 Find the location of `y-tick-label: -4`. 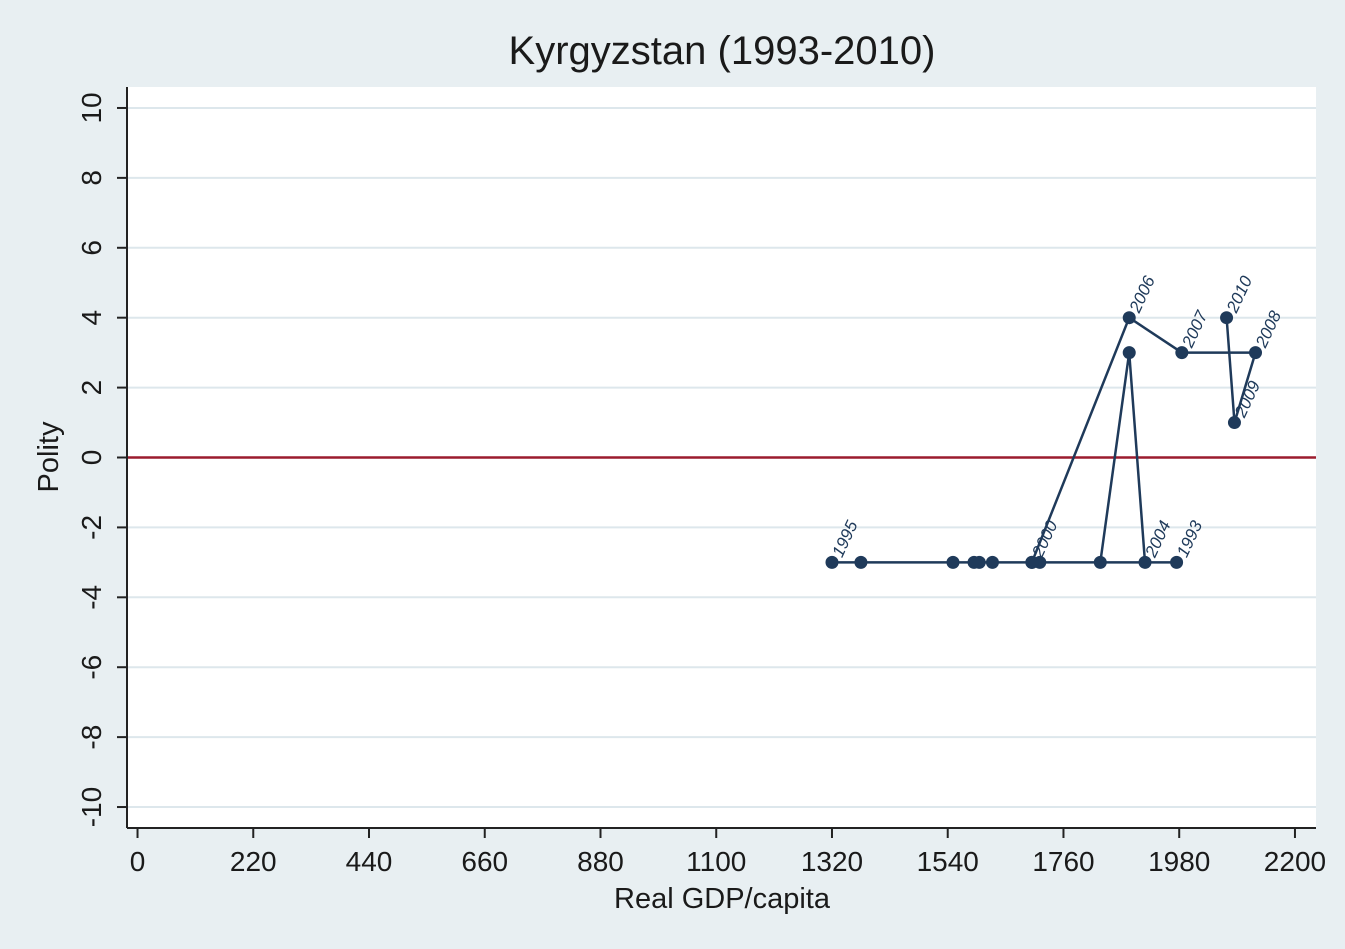

y-tick-label: -4 is located at coordinates (91, 597).